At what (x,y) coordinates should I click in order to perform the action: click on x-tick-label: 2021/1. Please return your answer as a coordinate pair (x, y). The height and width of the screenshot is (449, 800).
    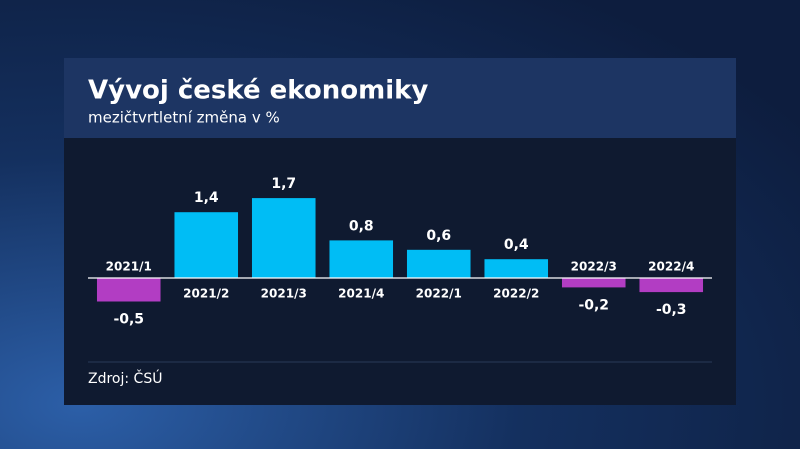
    Looking at the image, I should click on (129, 267).